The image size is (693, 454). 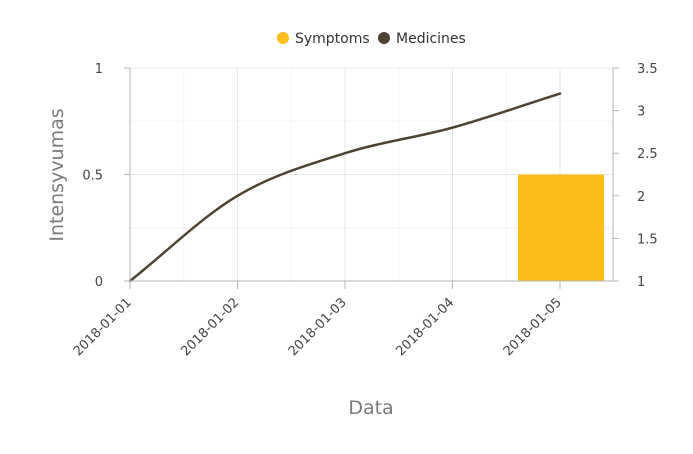 I want to click on y-tick-label: 0.5, so click(x=92, y=176).